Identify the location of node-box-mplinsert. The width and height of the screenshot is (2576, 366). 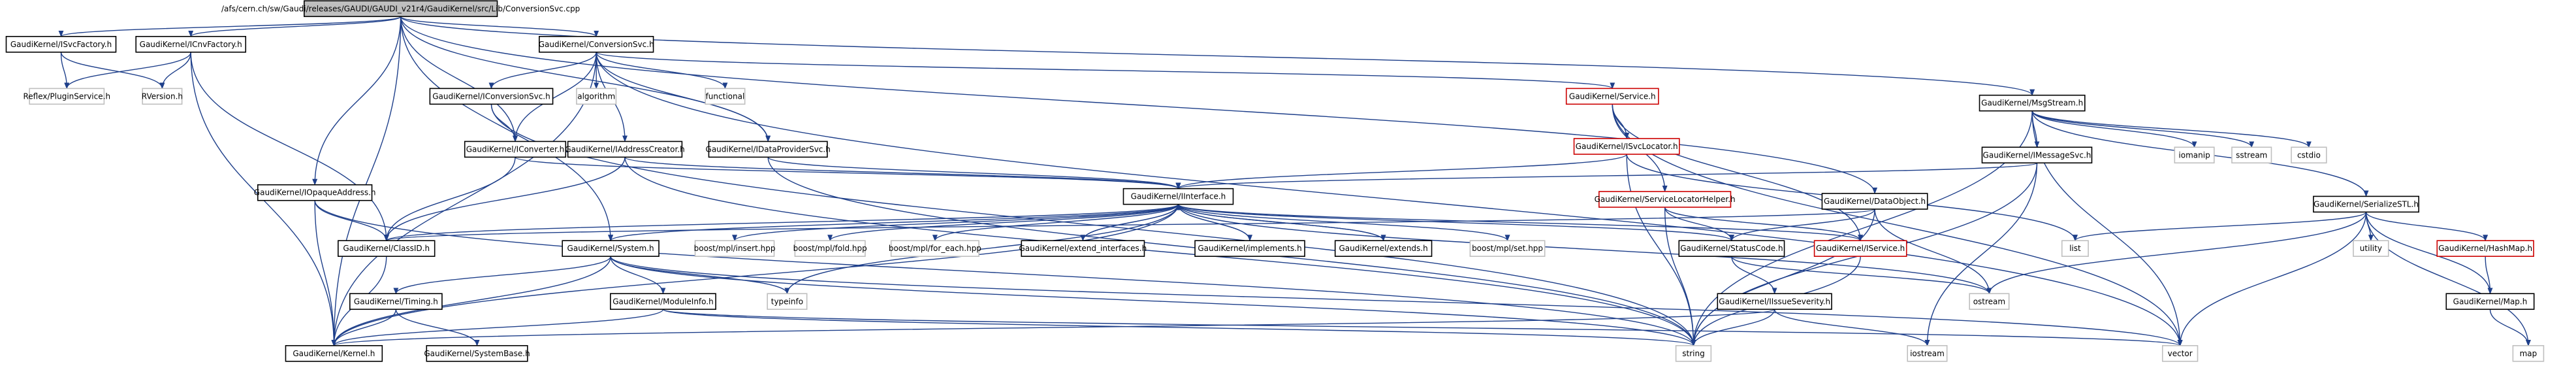
(734, 249).